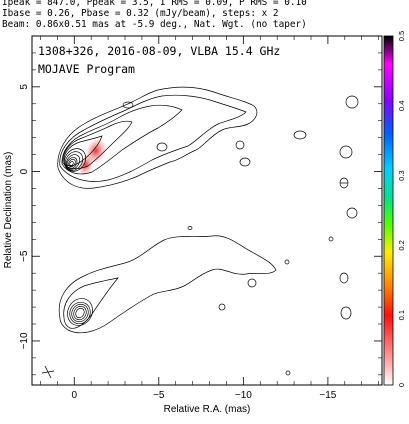  Describe the element at coordinates (74, 395) in the screenshot. I see `x-tick-label: 0` at that location.